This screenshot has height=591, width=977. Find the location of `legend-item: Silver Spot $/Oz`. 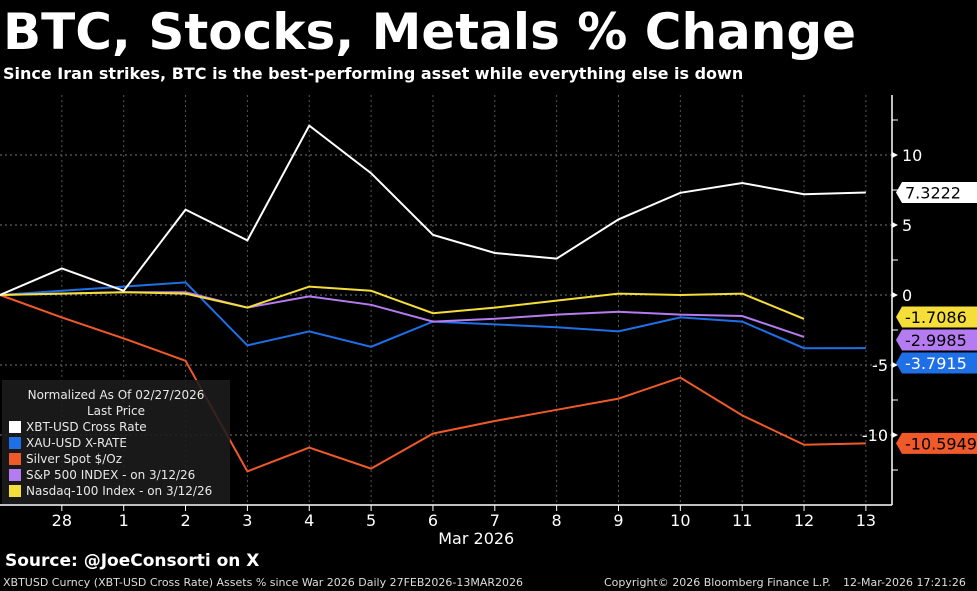

legend-item: Silver Spot $/Oz is located at coordinates (116, 459).